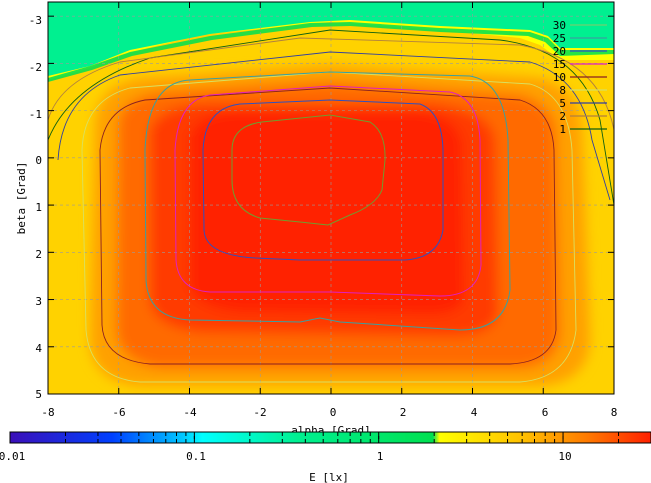  Describe the element at coordinates (35, 67) in the screenshot. I see `y-tick-label: -2` at that location.